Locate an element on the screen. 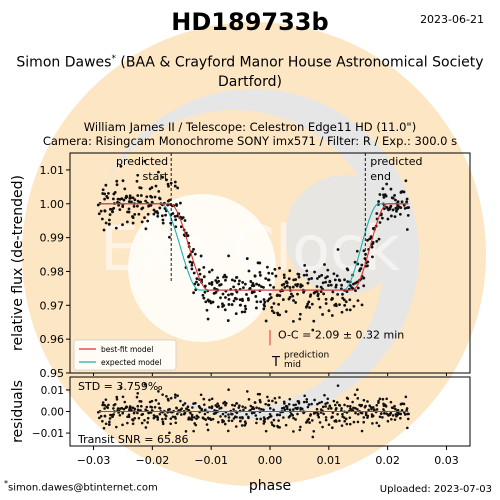 Image resolution: width=500 pixels, height=500 pixels. y-tick-label: 0.97 is located at coordinates (52, 305).